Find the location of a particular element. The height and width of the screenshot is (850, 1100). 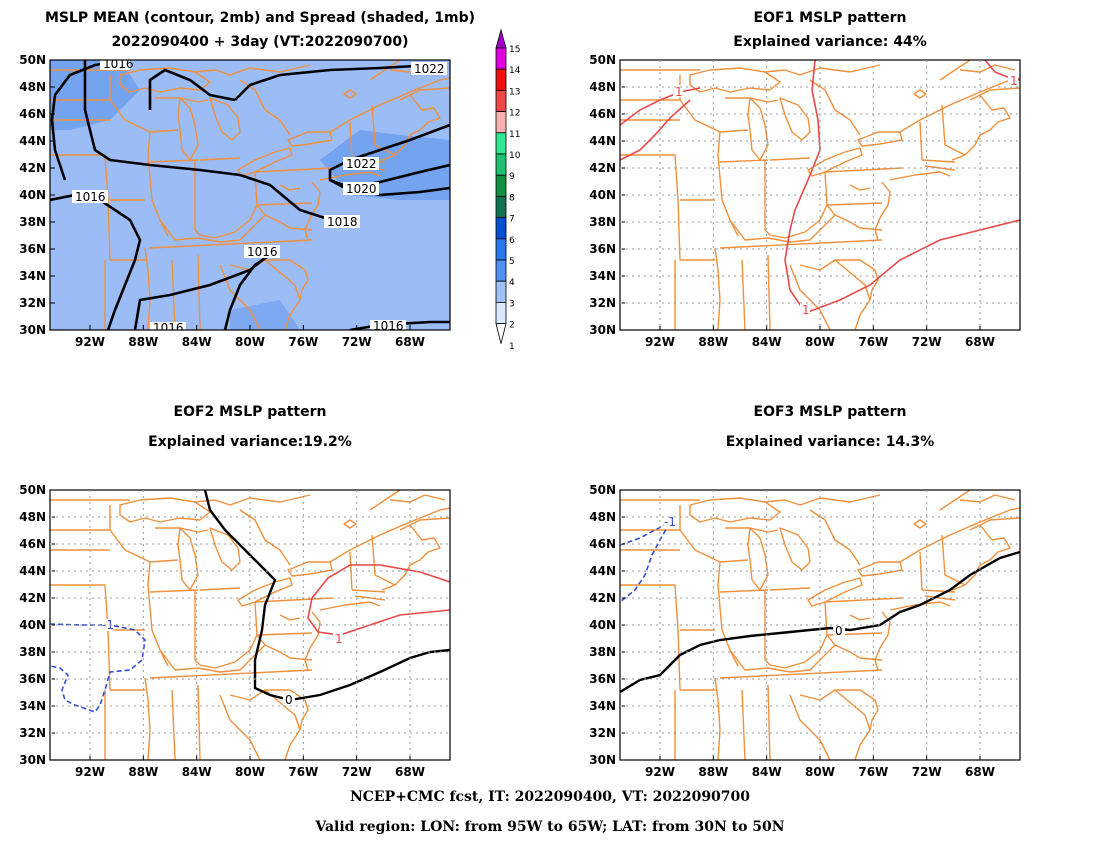

colorbar-label: 12 is located at coordinates (514, 114).